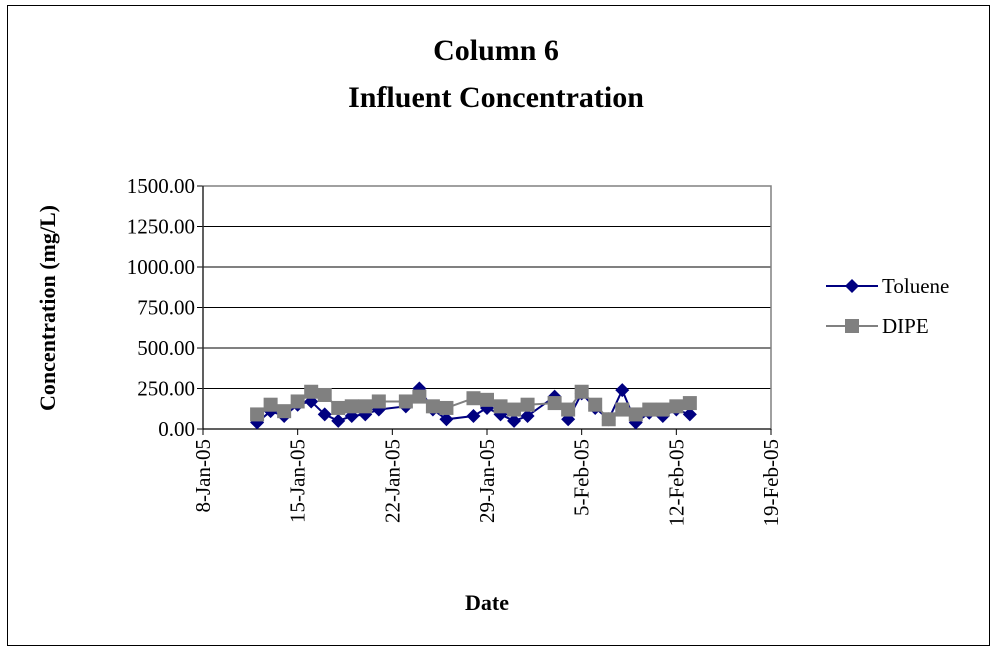 The image size is (994, 647). Describe the element at coordinates (496, 97) in the screenshot. I see `chart-subtitle: Influent Concentration` at that location.